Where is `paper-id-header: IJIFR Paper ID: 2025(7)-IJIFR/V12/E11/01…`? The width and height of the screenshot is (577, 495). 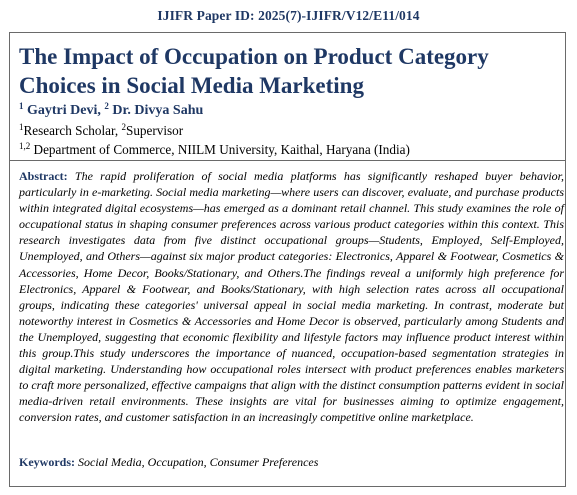
paper-id-header: IJIFR Paper ID: 2025(7)-IJIFR/V12/E11/01… is located at coordinates (288, 15).